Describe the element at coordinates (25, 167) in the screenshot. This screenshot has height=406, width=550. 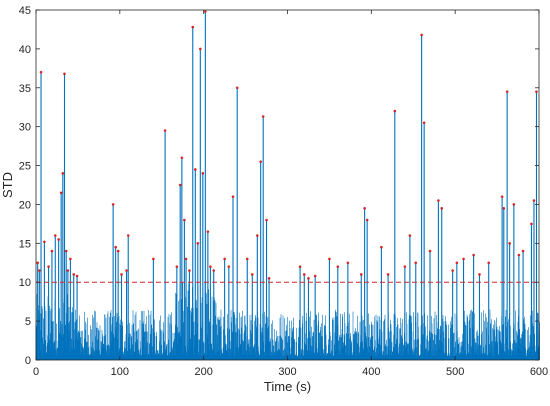
I see `y-tick-label: 25` at that location.